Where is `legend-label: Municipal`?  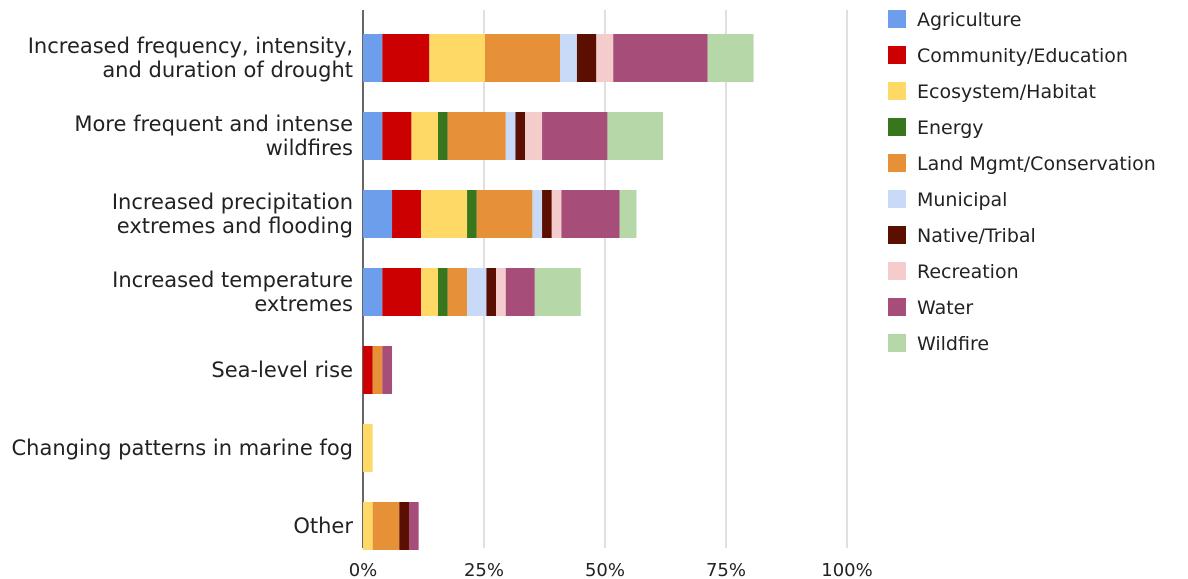 legend-label: Municipal is located at coordinates (962, 200).